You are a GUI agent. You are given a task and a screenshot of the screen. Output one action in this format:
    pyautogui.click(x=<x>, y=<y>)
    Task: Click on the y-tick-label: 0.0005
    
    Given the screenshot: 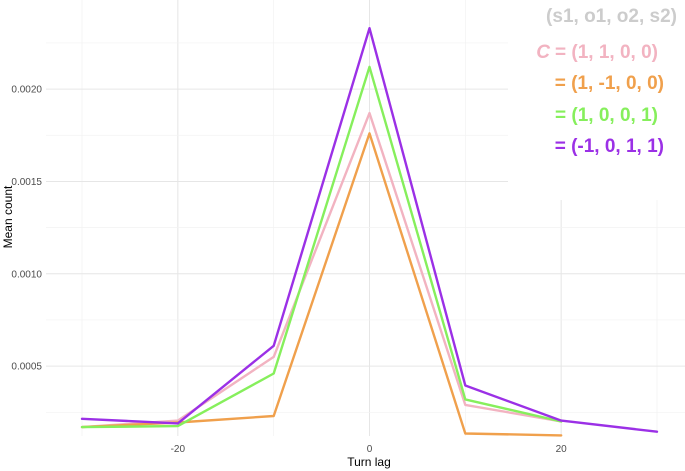 What is the action you would take?
    pyautogui.click(x=26, y=367)
    